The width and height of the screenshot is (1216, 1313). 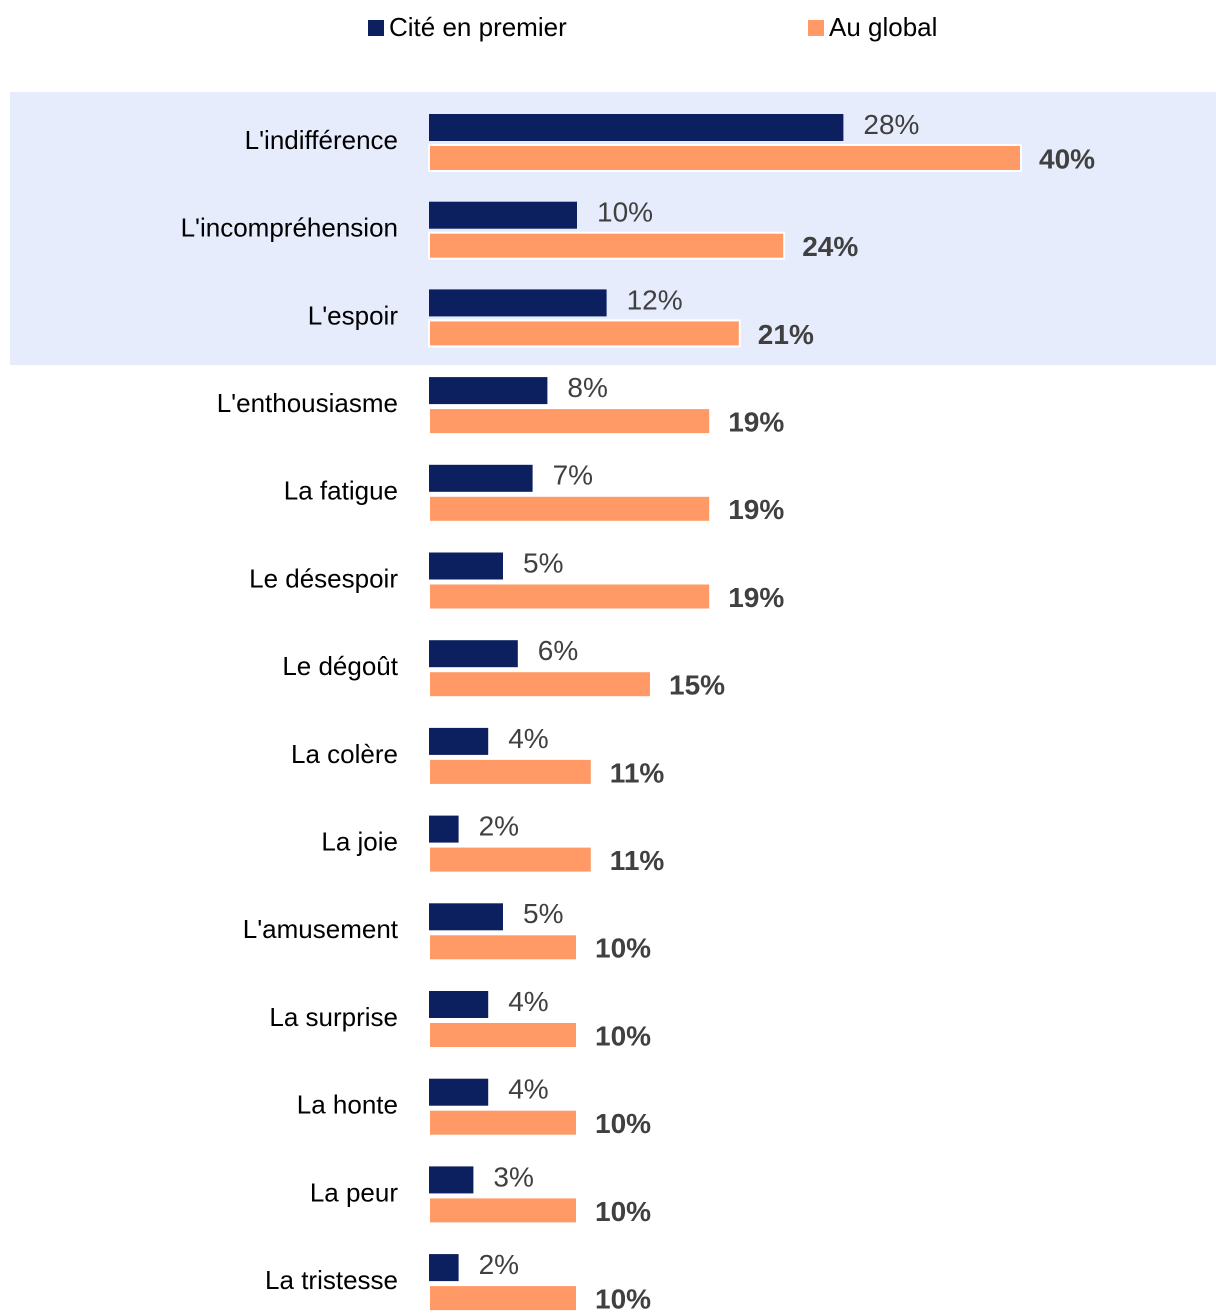 What do you see at coordinates (891, 124) in the screenshot?
I see `value-label: 28%` at bounding box center [891, 124].